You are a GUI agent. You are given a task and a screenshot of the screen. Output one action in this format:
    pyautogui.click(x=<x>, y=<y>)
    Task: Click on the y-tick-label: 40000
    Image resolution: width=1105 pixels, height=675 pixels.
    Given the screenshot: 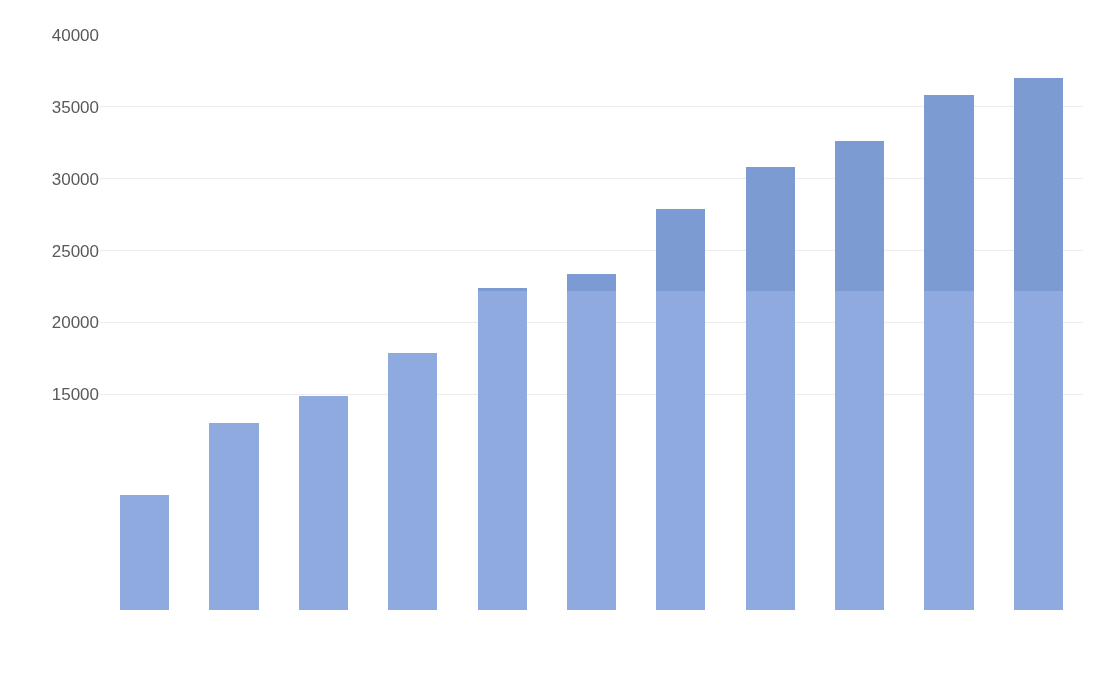 What is the action you would take?
    pyautogui.click(x=75, y=35)
    